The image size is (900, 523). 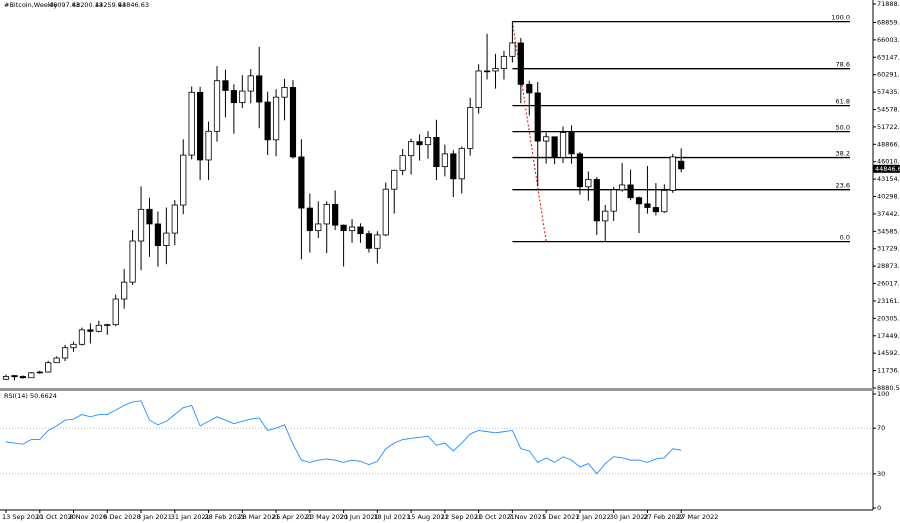 I want to click on x-tick-label: 11 Oct 2020, so click(x=56, y=517).